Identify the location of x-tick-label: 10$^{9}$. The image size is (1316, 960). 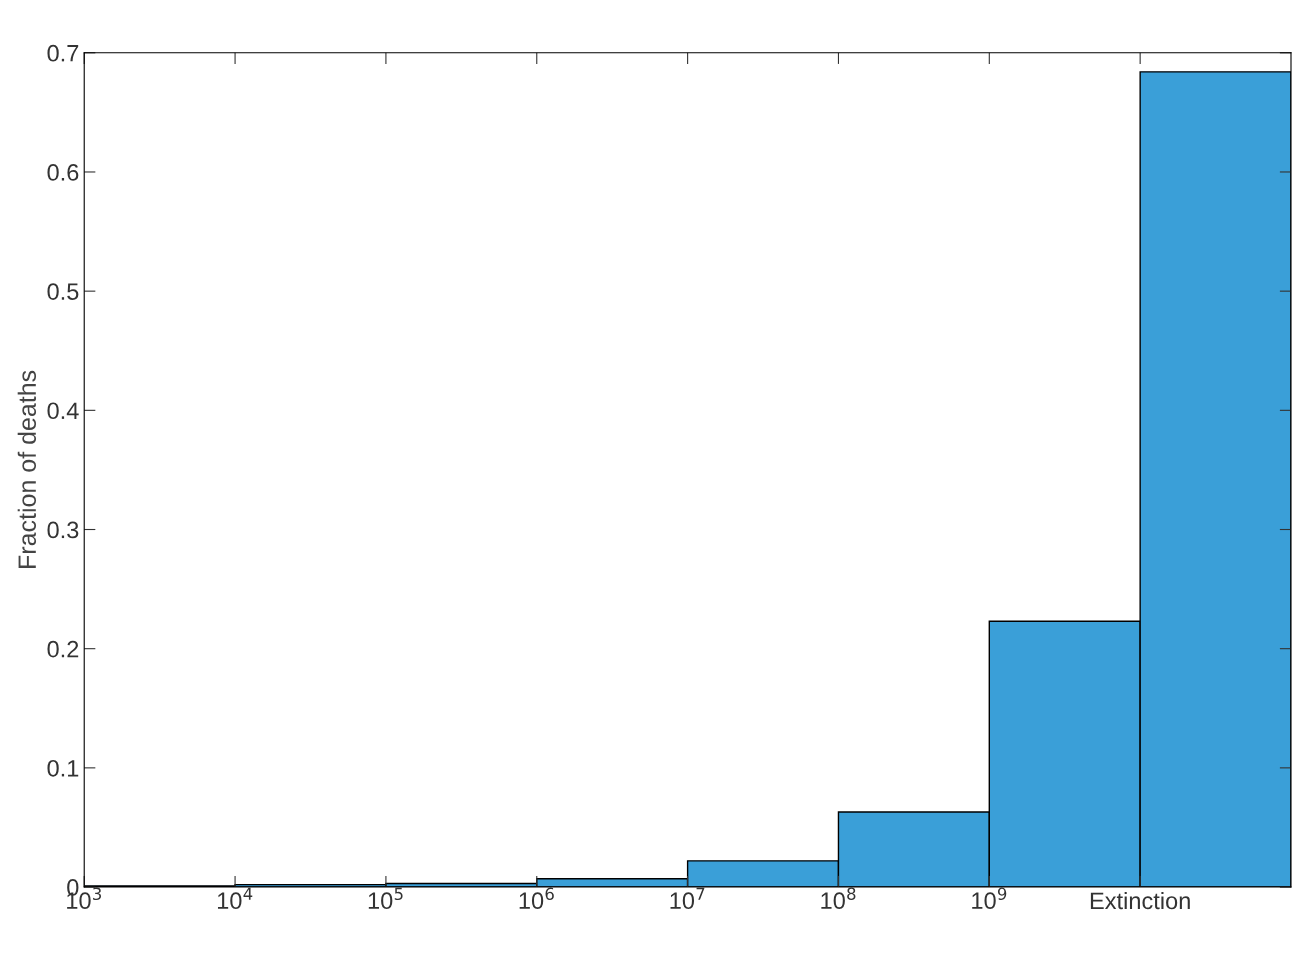
(989, 898).